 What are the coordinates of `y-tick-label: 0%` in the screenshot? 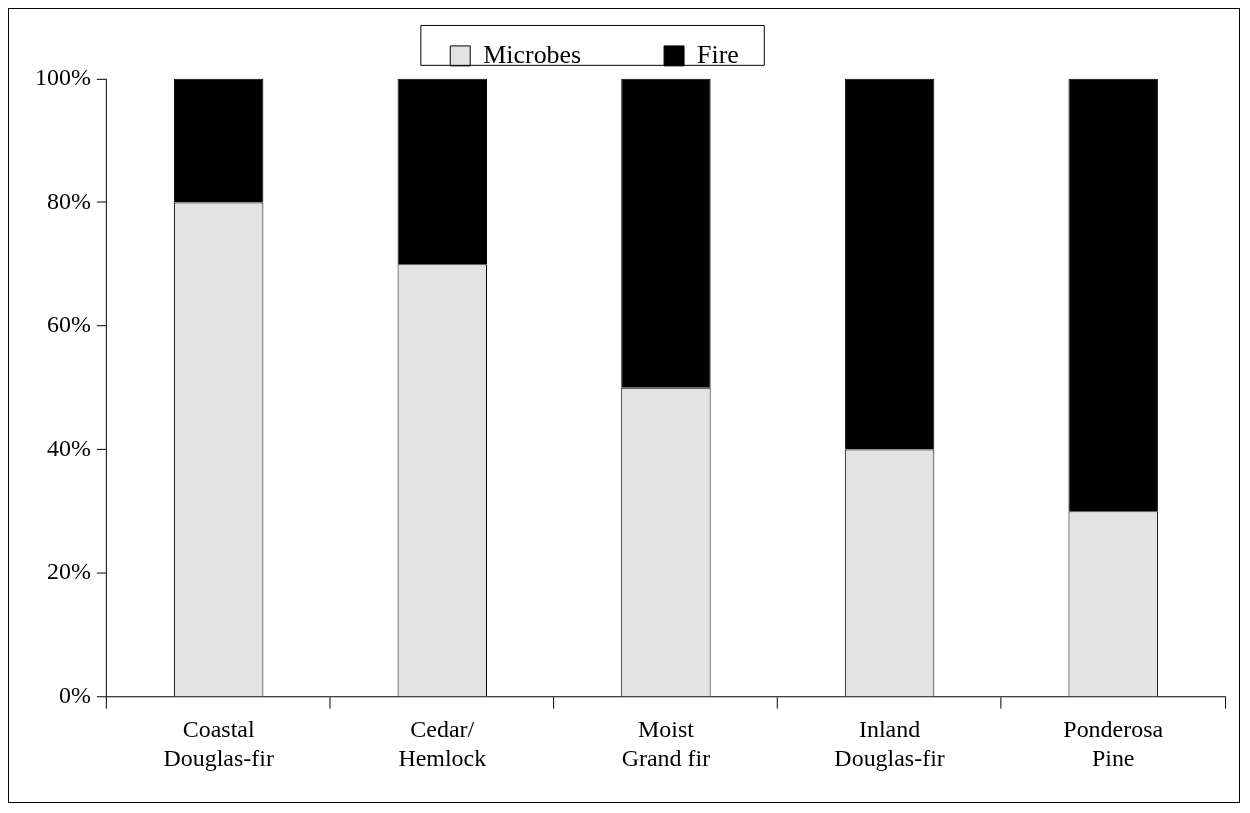 It's located at (74, 694).